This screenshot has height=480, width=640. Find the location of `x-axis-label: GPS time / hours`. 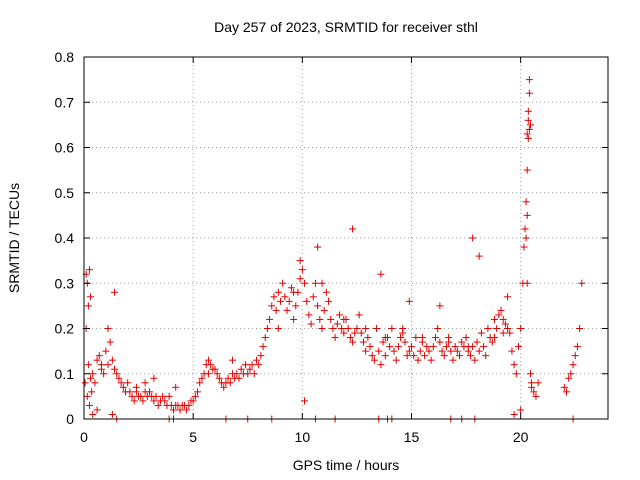

x-axis-label: GPS time / hours is located at coordinates (346, 465).